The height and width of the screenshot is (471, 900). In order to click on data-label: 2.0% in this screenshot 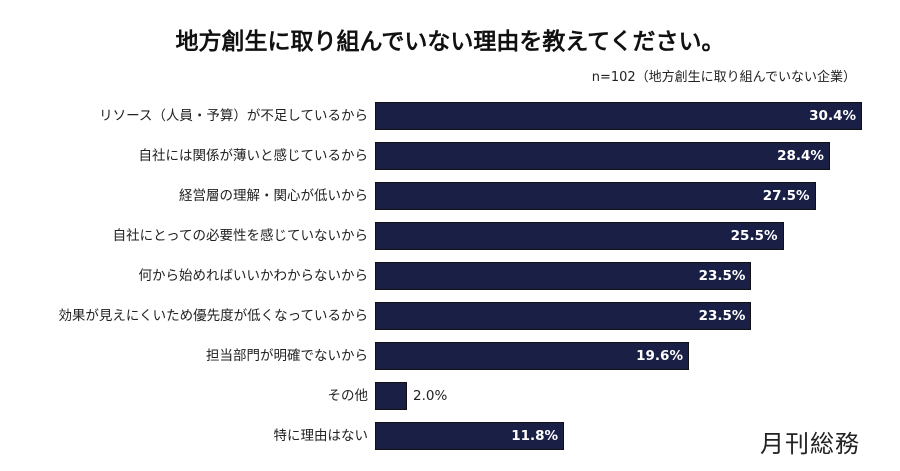, I will do `click(430, 396)`.